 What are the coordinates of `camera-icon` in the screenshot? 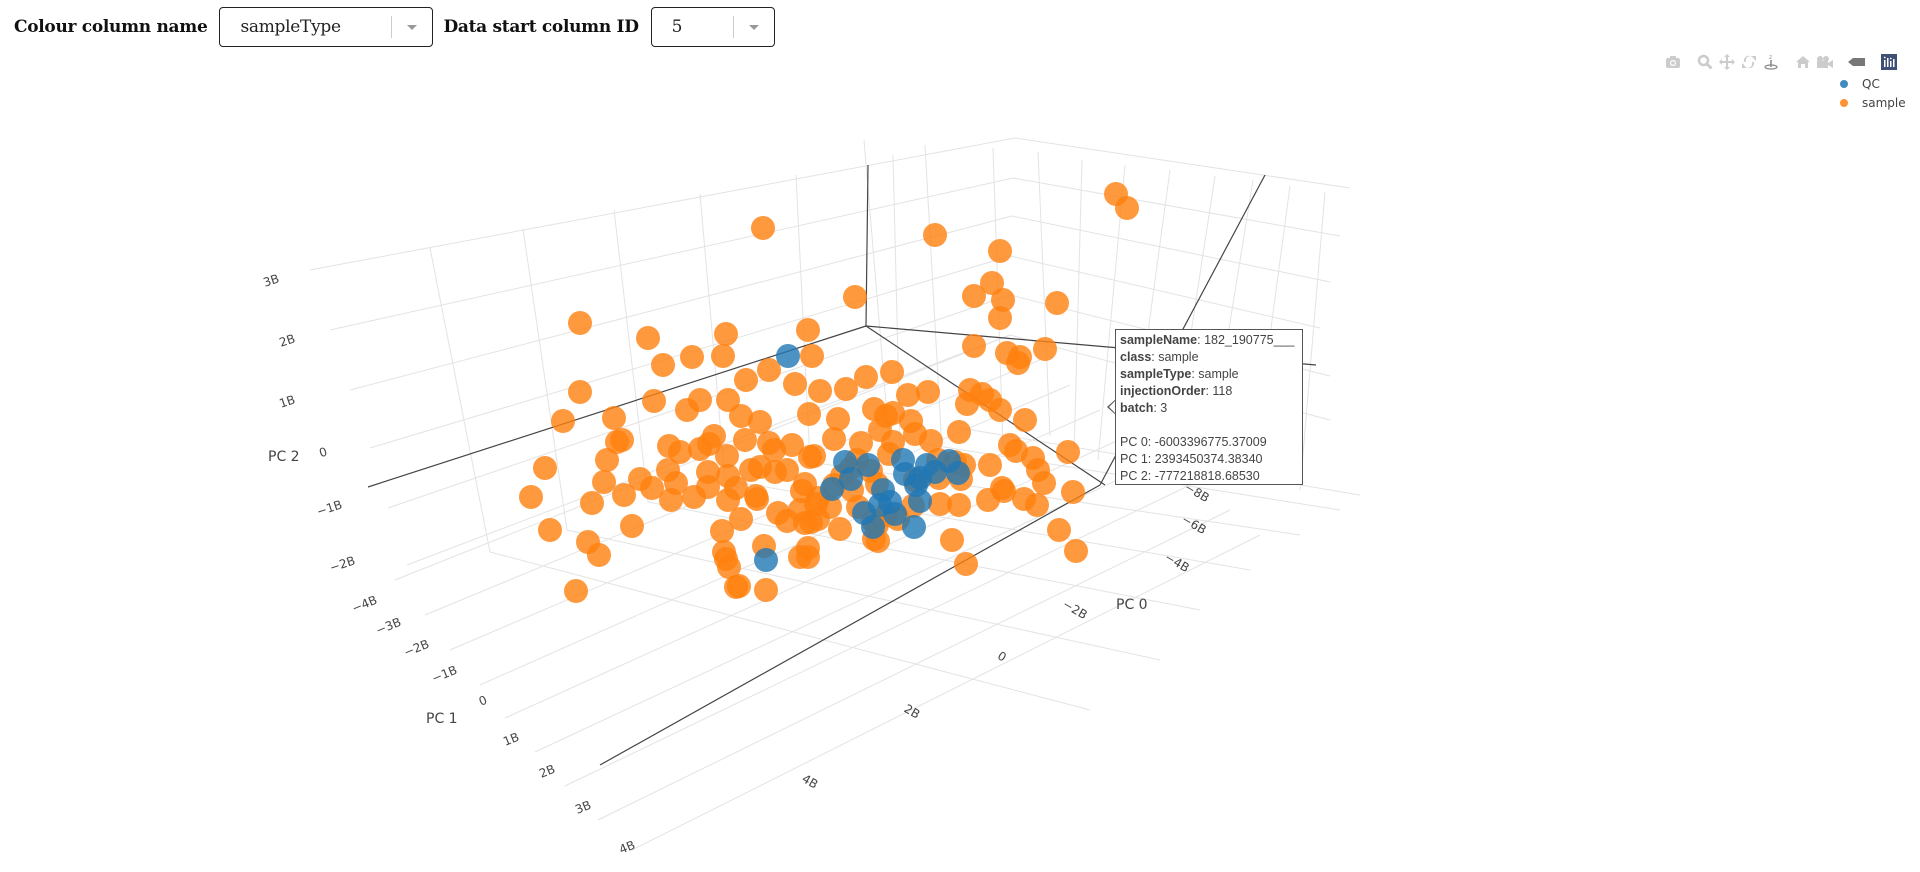 It's located at (1673, 62).